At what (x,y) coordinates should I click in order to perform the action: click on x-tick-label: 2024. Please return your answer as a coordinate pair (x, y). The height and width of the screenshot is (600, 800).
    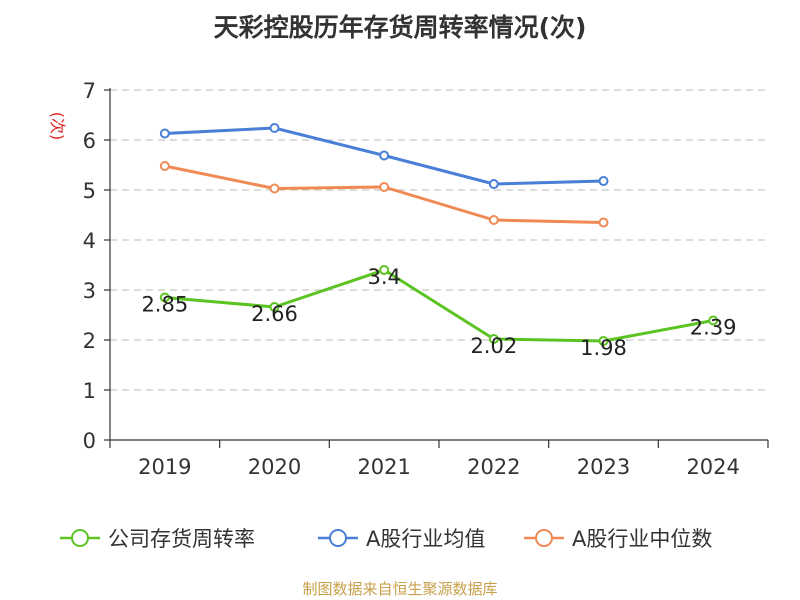
    Looking at the image, I should click on (712, 467).